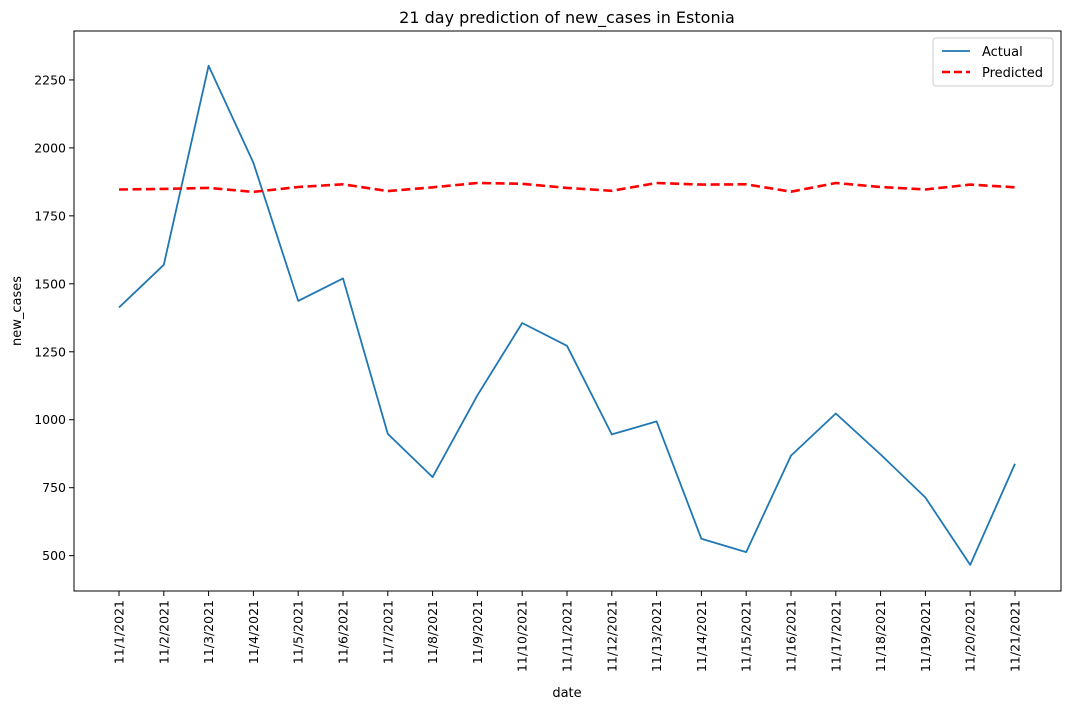  Describe the element at coordinates (50, 283) in the screenshot. I see `y-tick-label: 1500` at that location.